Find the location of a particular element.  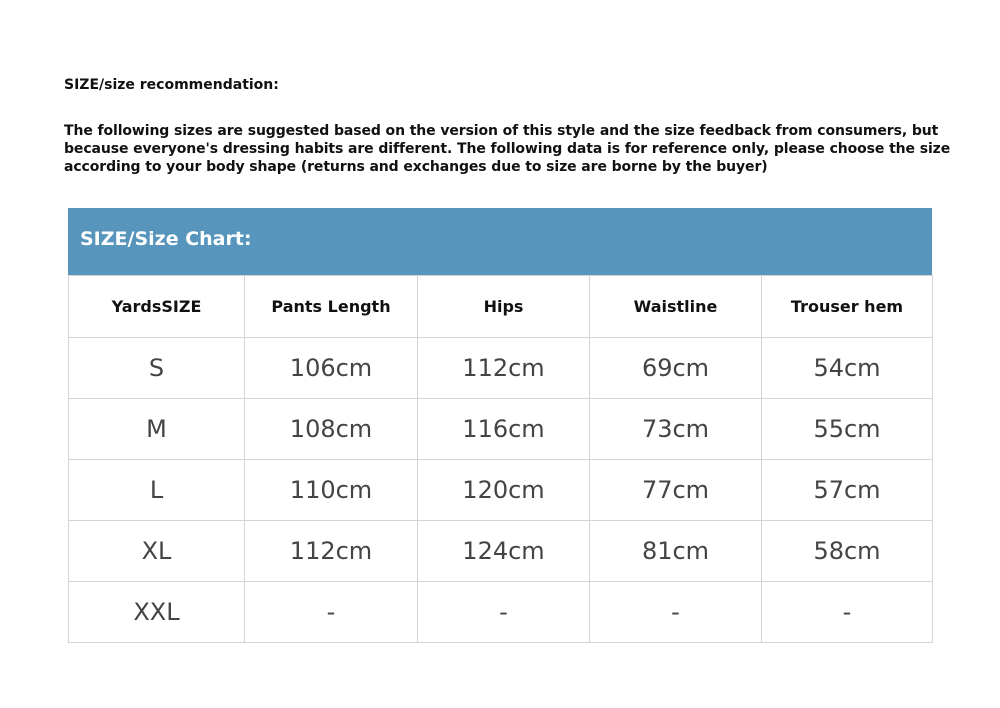

table-cell: 81cm is located at coordinates (675, 551).